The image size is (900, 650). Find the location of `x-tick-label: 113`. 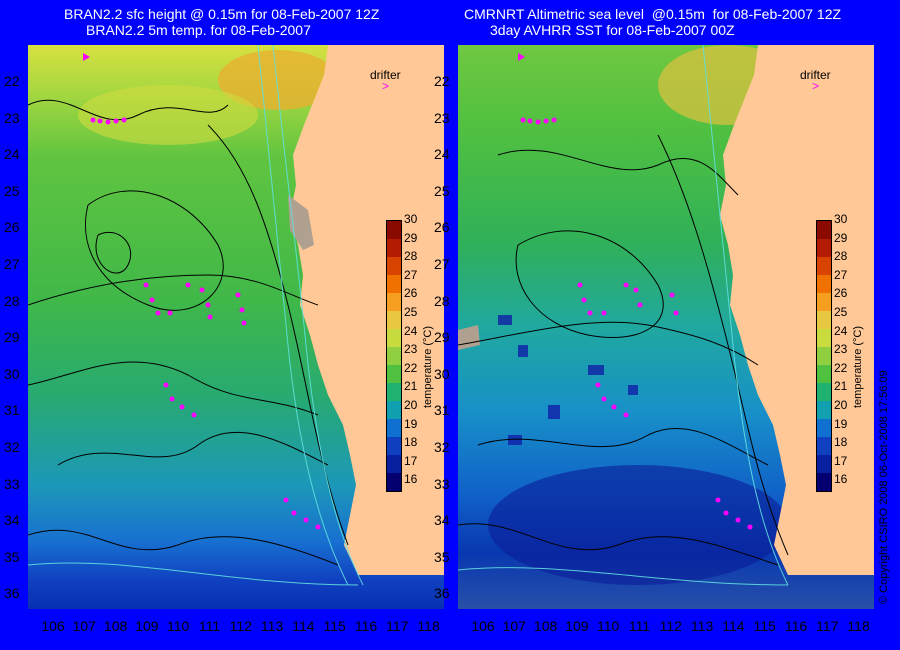

x-tick-label: 113 is located at coordinates (272, 626).